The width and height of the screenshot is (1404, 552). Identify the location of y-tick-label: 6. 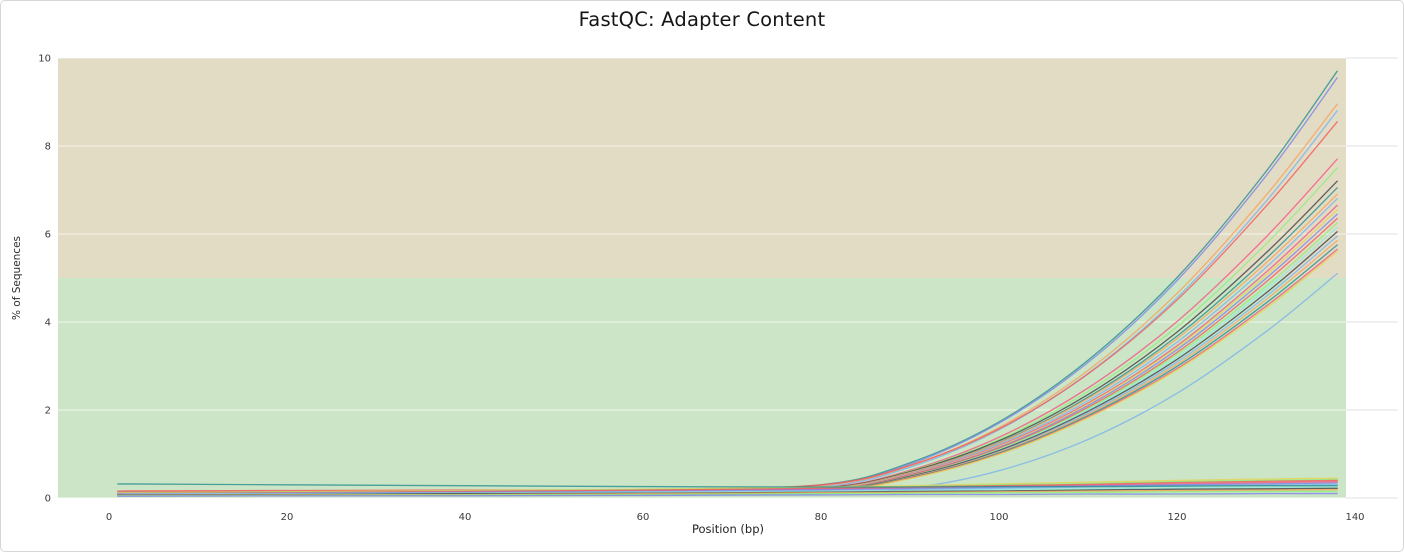
(48, 235).